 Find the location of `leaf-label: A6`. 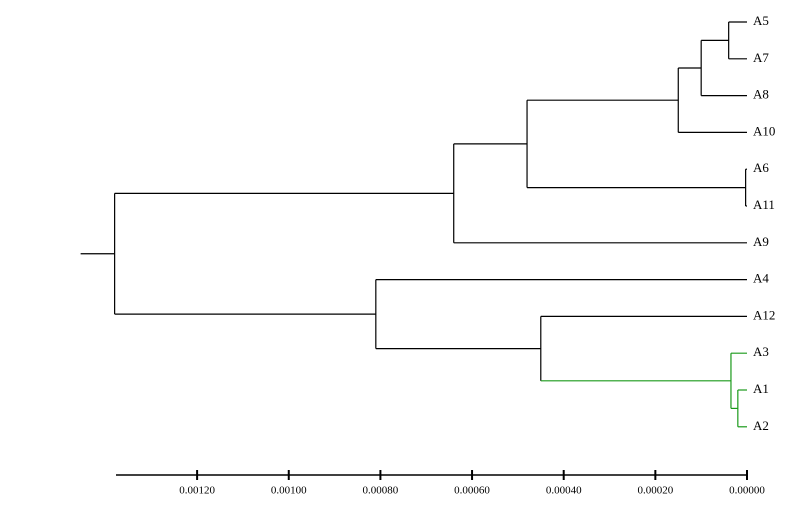

leaf-label: A6 is located at coordinates (761, 167).